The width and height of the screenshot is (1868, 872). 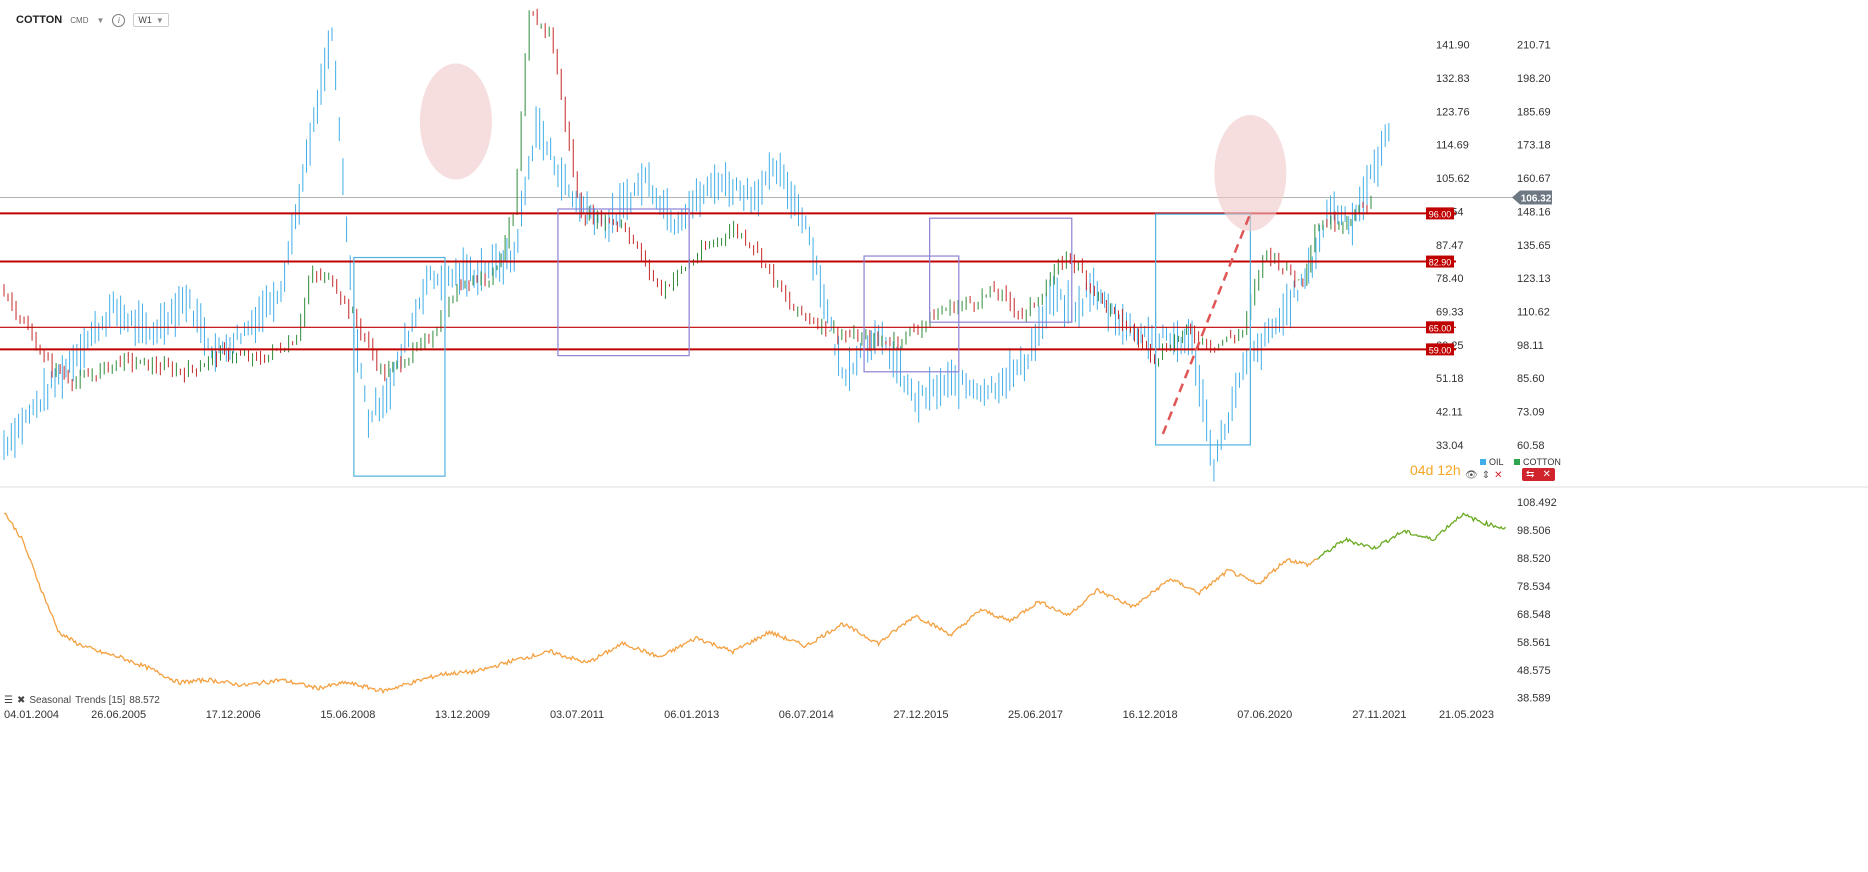 What do you see at coordinates (577, 715) in the screenshot?
I see `x-axis-label: 03.07.2011` at bounding box center [577, 715].